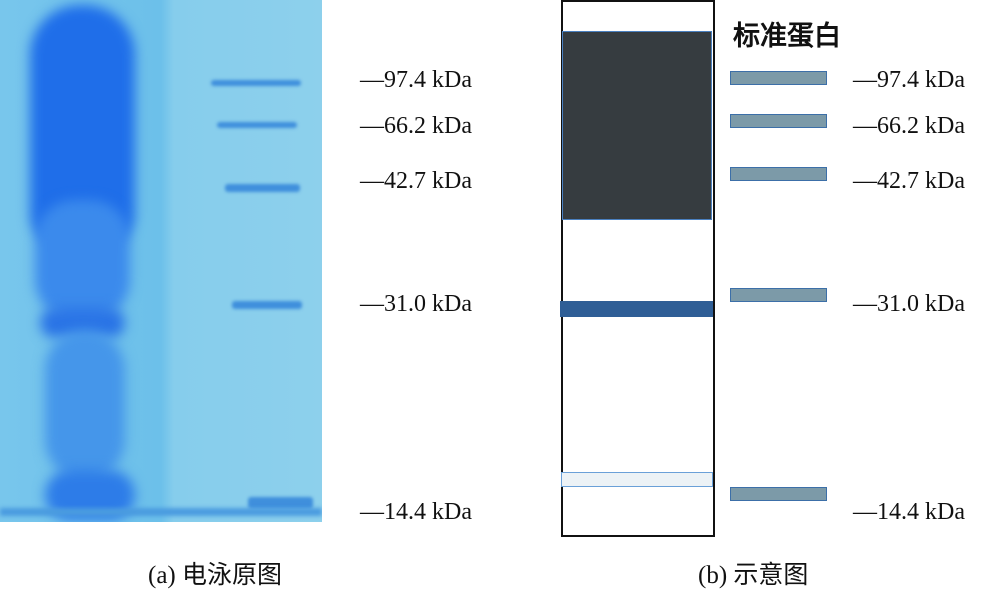 Image resolution: width=1000 pixels, height=591 pixels. What do you see at coordinates (637, 125) in the screenshot?
I see `schematic-dark-block` at bounding box center [637, 125].